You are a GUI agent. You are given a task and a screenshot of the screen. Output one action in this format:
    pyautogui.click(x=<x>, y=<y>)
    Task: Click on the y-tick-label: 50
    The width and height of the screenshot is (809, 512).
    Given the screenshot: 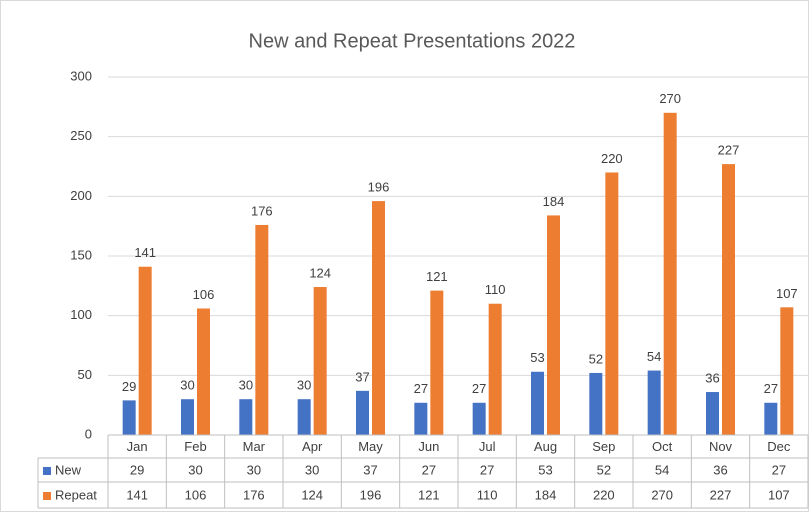 What is the action you would take?
    pyautogui.click(x=85, y=374)
    